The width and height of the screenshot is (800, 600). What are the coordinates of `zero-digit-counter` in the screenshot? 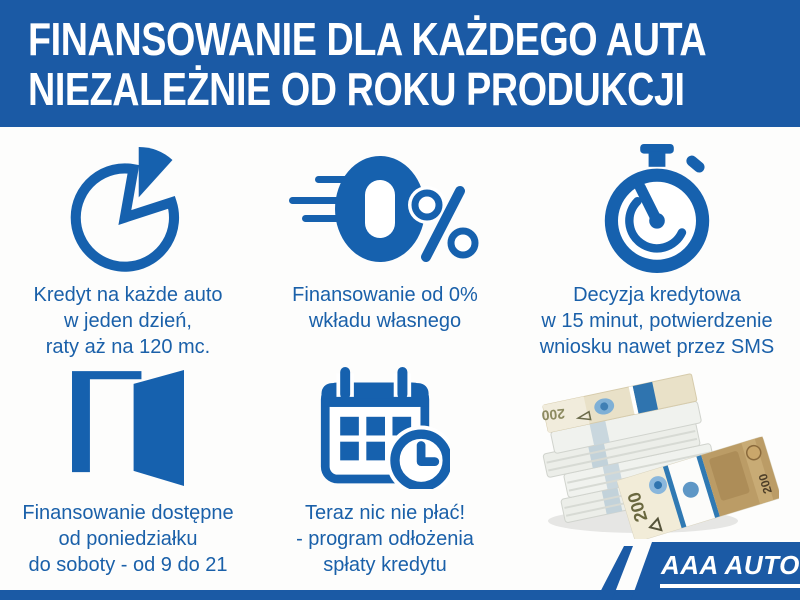 It's located at (380, 209).